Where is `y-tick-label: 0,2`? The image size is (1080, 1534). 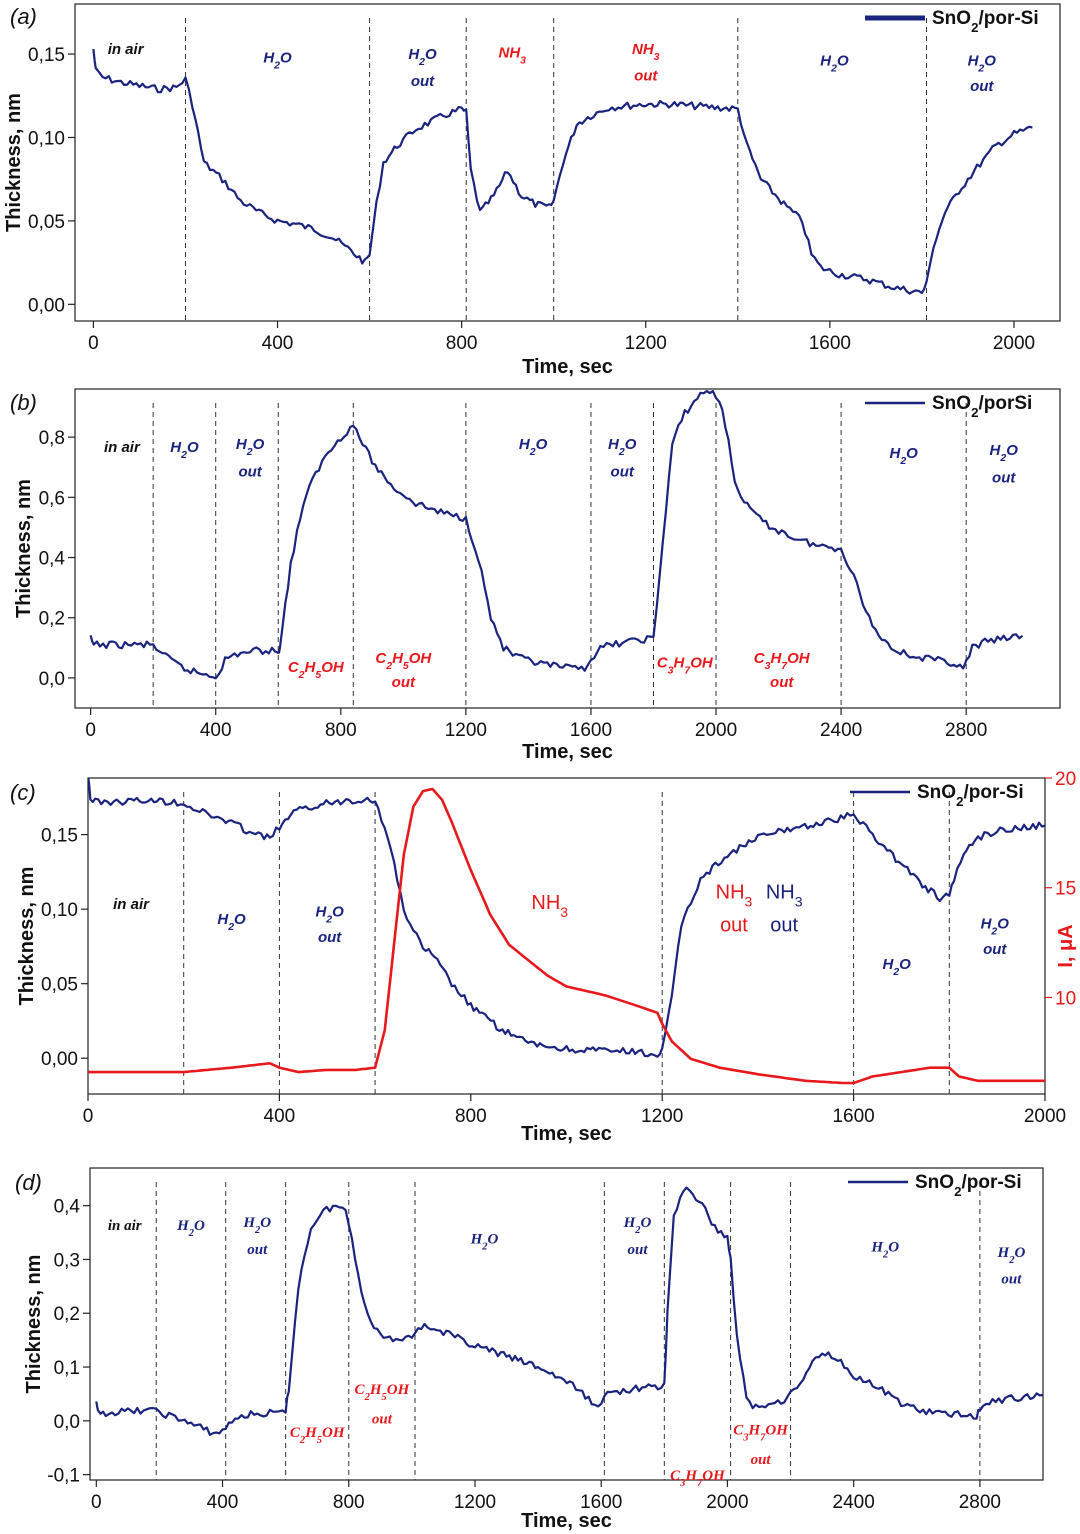
y-tick-label: 0,2 is located at coordinates (67, 1314).